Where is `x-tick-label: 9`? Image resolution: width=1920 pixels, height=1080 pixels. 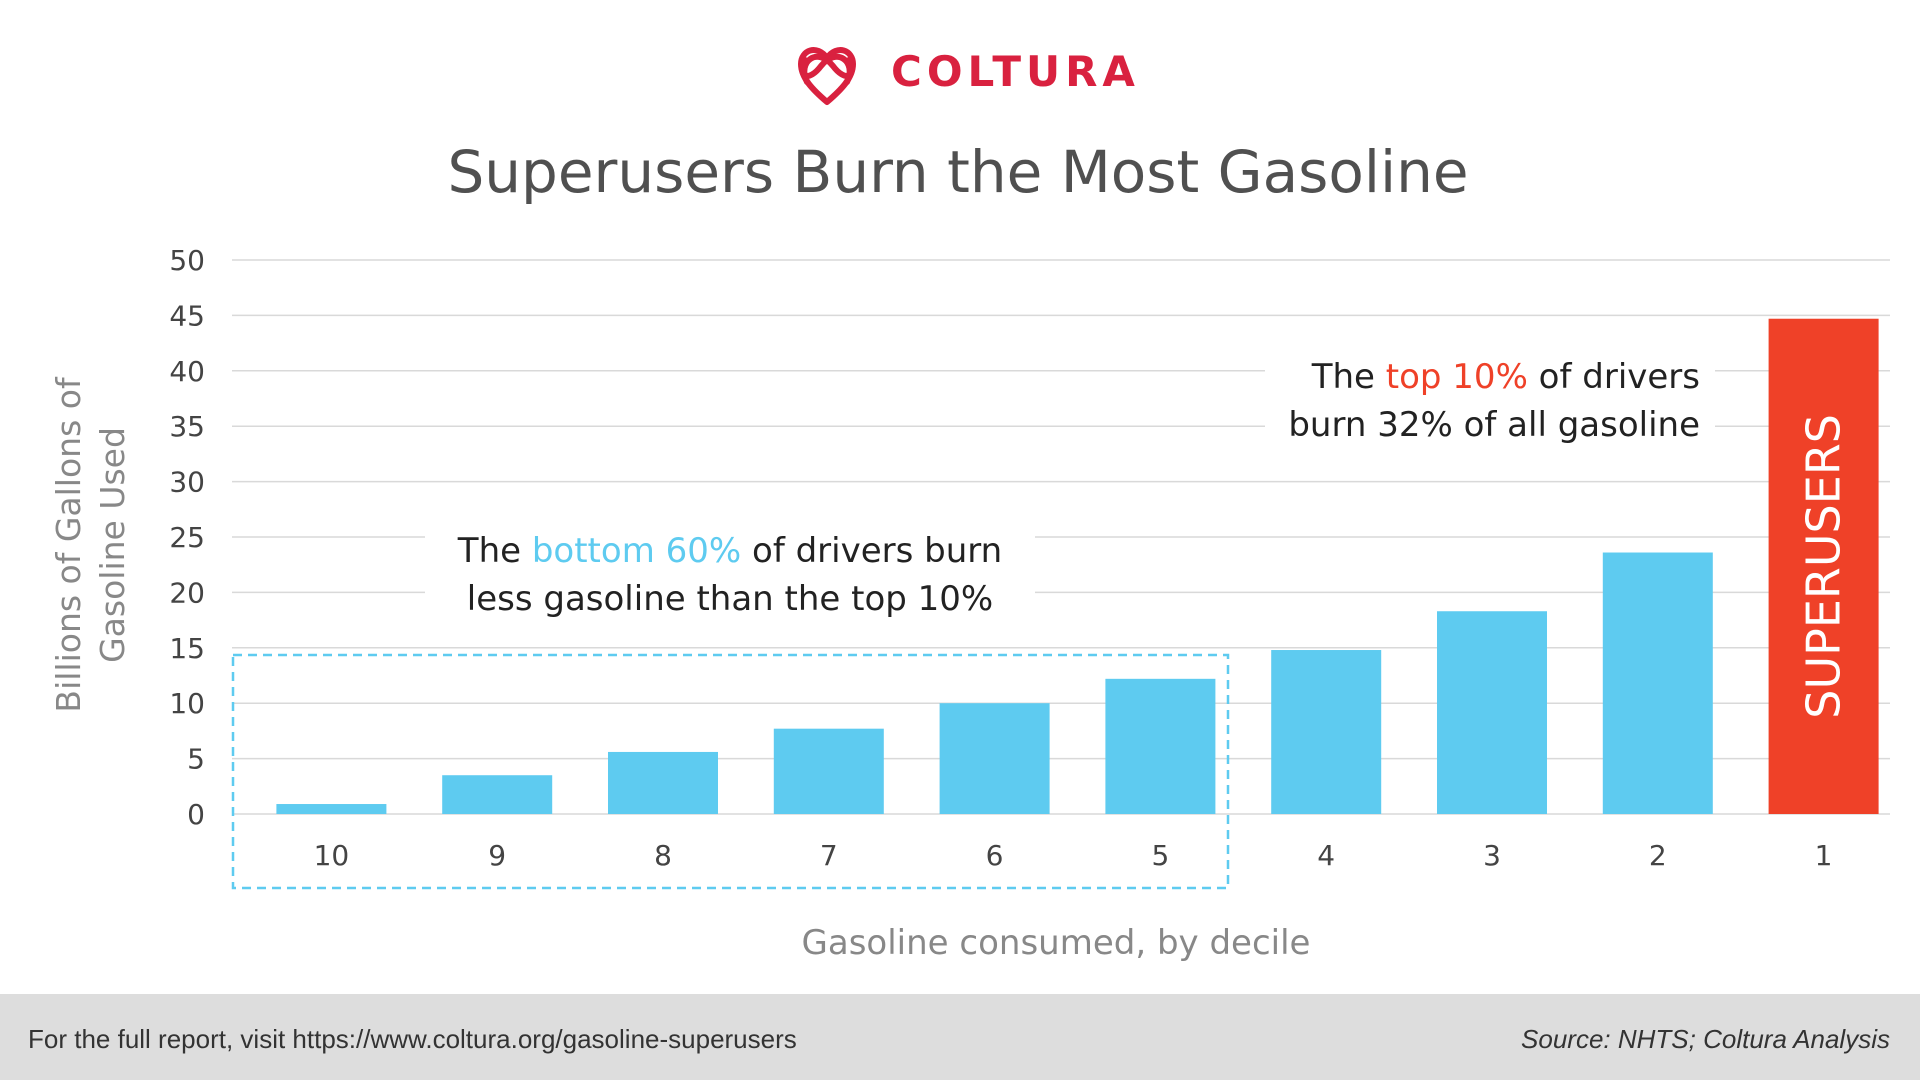
x-tick-label: 9 is located at coordinates (497, 855).